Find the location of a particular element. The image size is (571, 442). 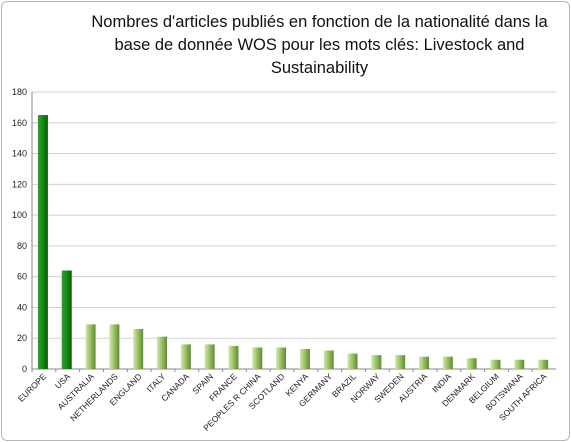

bar-europe is located at coordinates (42, 242).